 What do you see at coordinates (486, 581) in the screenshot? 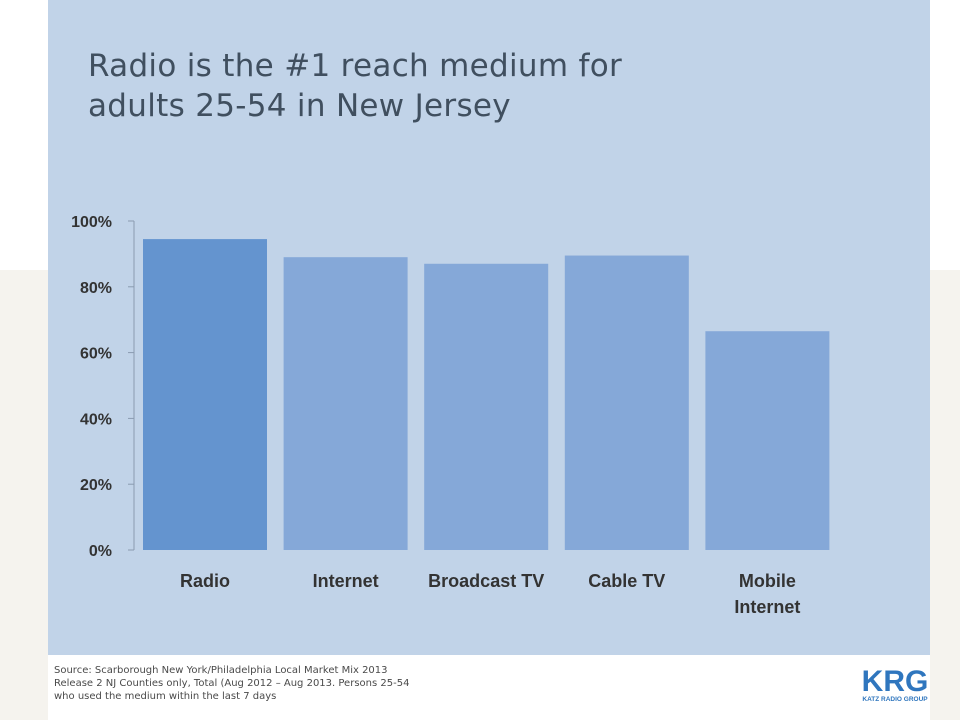
I see `x-category-label: Broadcast TV` at bounding box center [486, 581].